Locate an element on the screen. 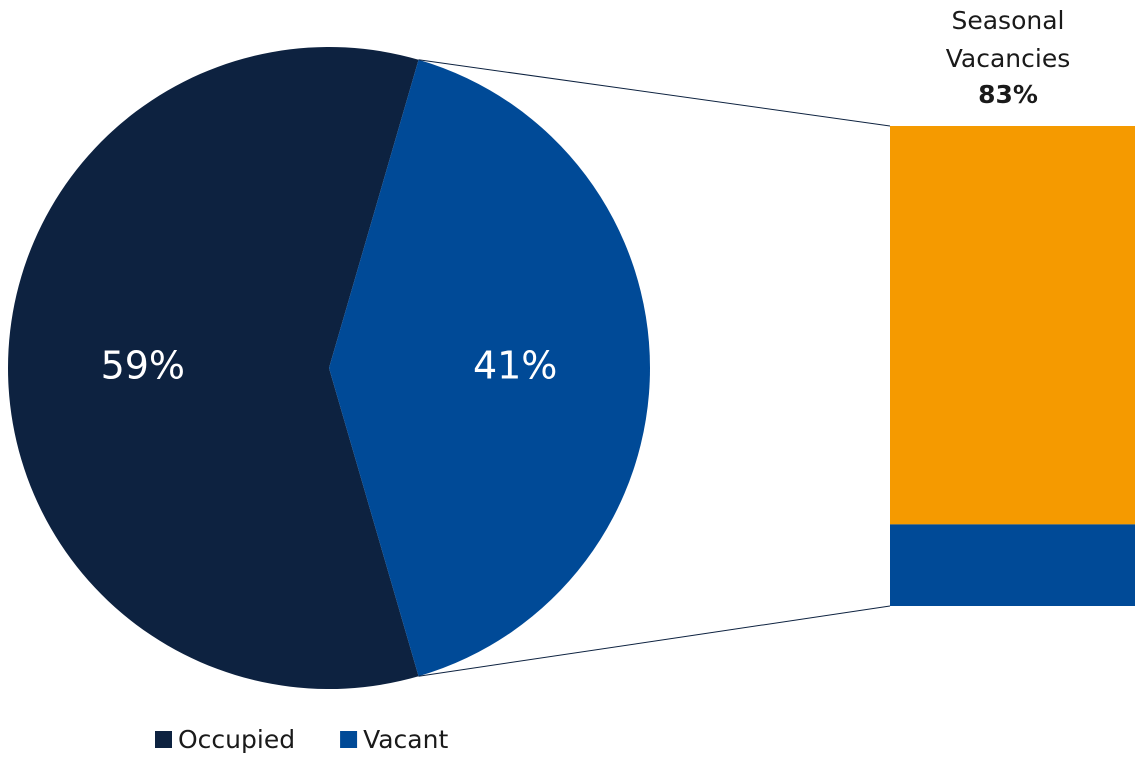 The width and height of the screenshot is (1135, 757). bar-label: Seasonal Vacancies is located at coordinates (1008, 39).